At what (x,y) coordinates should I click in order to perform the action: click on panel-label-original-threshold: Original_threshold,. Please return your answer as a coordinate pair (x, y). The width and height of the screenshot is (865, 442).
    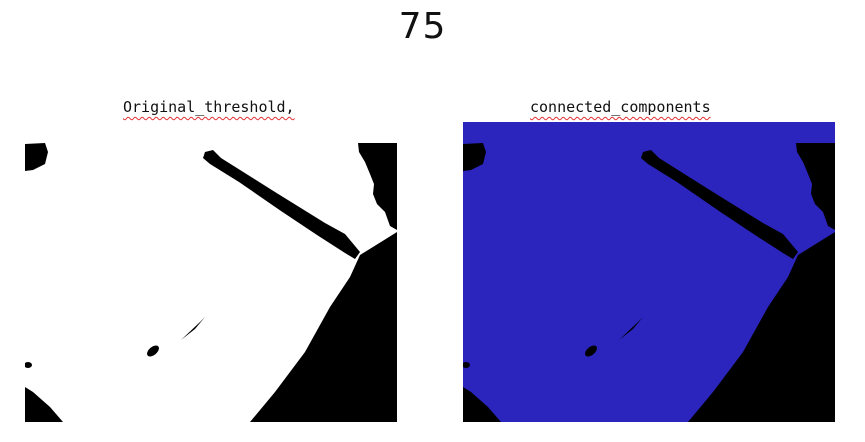
    Looking at the image, I should click on (209, 107).